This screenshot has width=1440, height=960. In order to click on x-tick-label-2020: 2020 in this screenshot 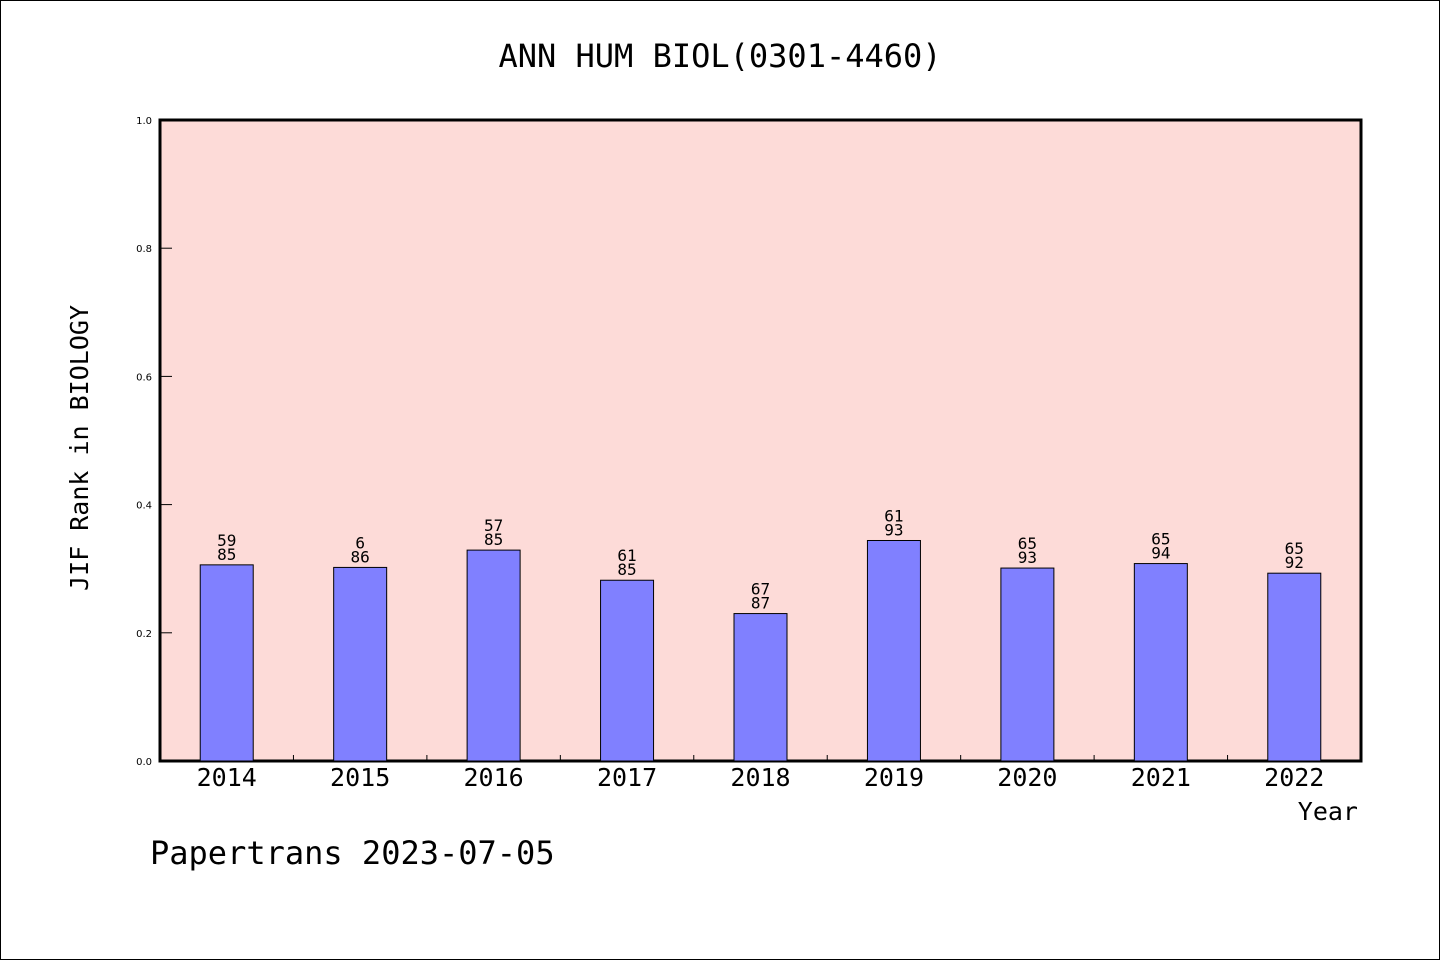, I will do `click(1027, 777)`.